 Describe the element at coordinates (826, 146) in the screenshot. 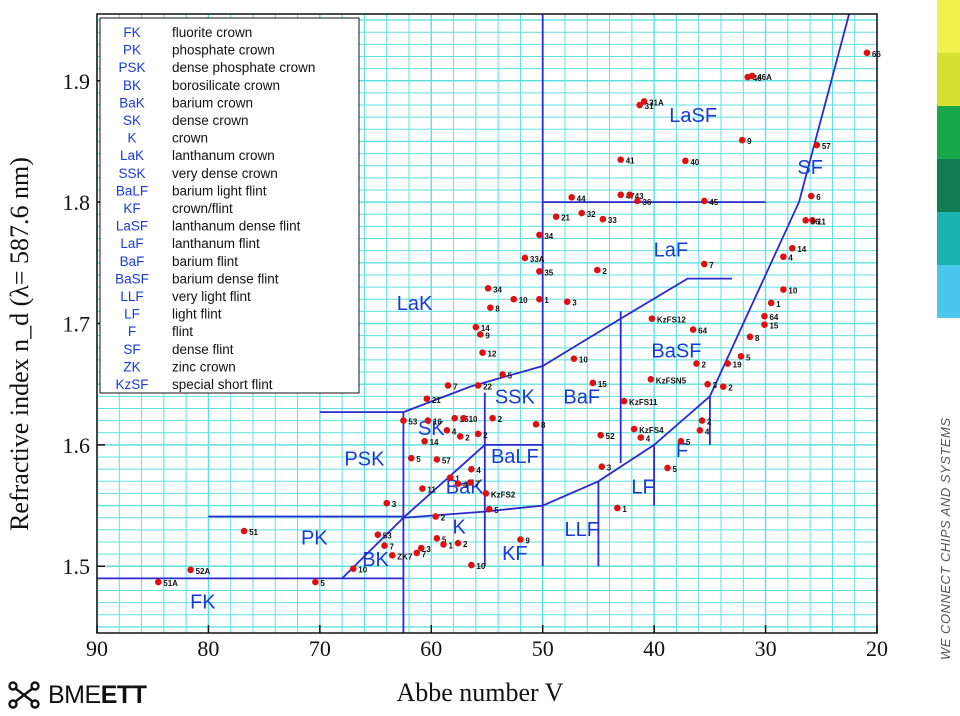

I see `glass-point-label: 57` at that location.